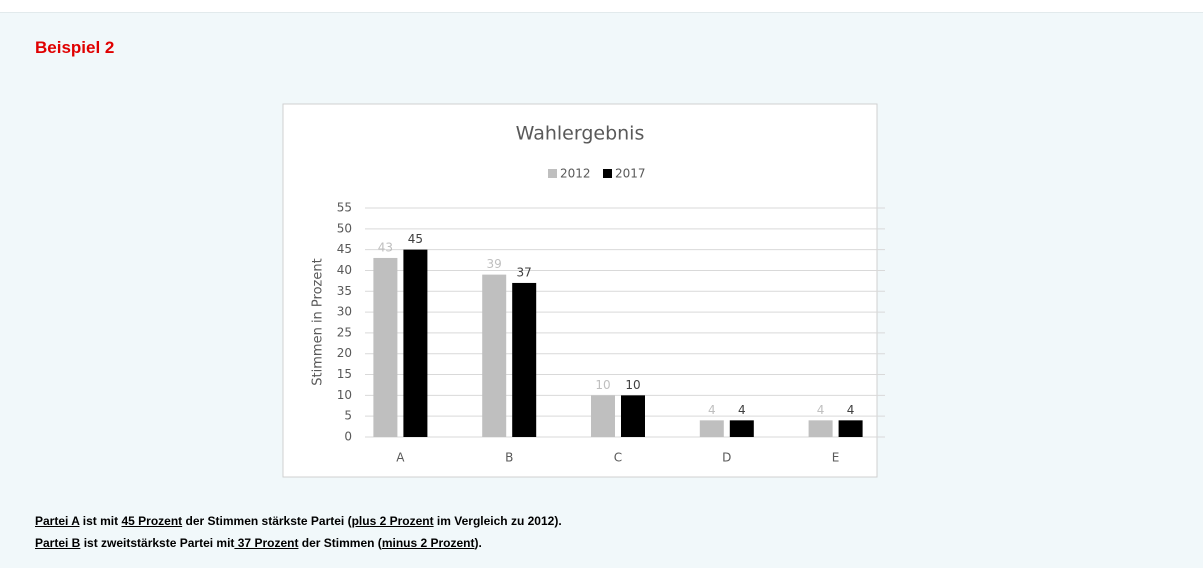  Describe the element at coordinates (157, 543) in the screenshot. I see `text: ist zweitstärkste Partei mit` at that location.